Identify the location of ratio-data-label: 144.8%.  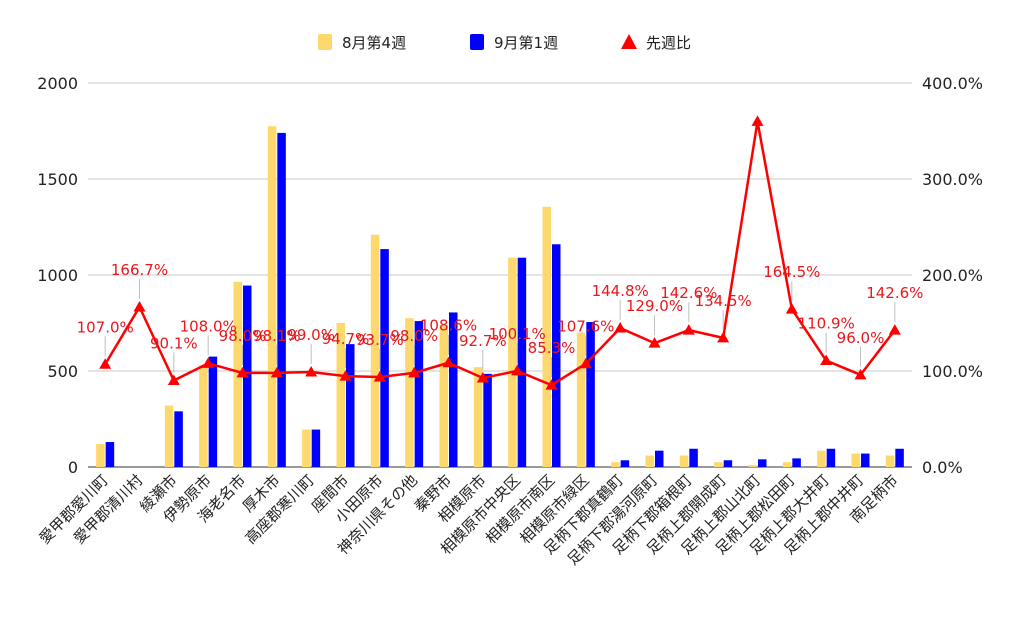
(620, 291).